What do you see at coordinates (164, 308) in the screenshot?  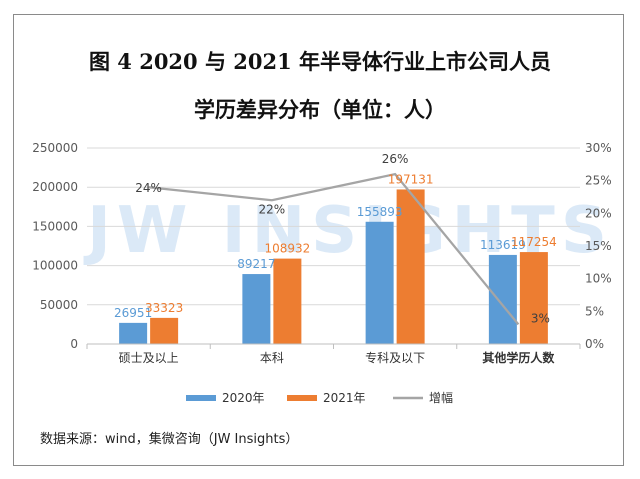 I see `bar-value-label: 33323` at bounding box center [164, 308].